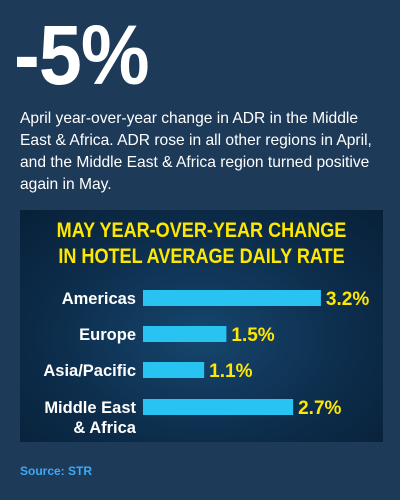 The image size is (400, 500). I want to click on category-label-1: Europe, so click(107, 335).